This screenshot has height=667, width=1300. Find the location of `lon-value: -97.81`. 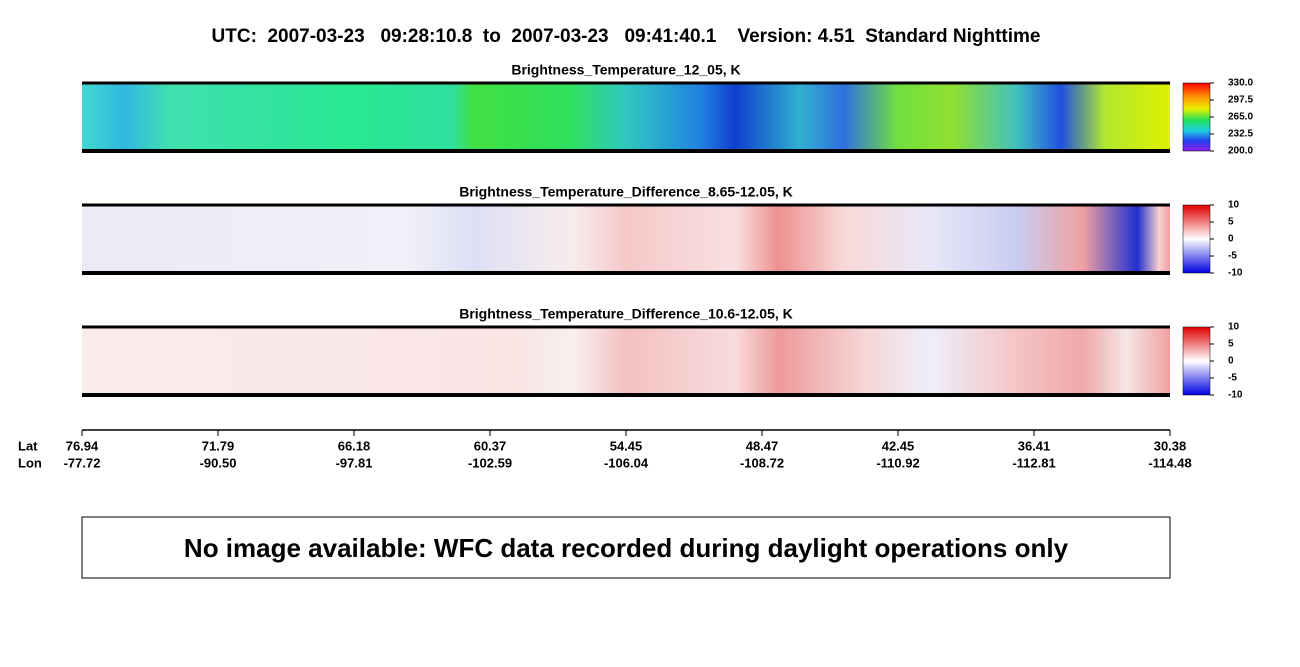

lon-value: -97.81 is located at coordinates (354, 462).